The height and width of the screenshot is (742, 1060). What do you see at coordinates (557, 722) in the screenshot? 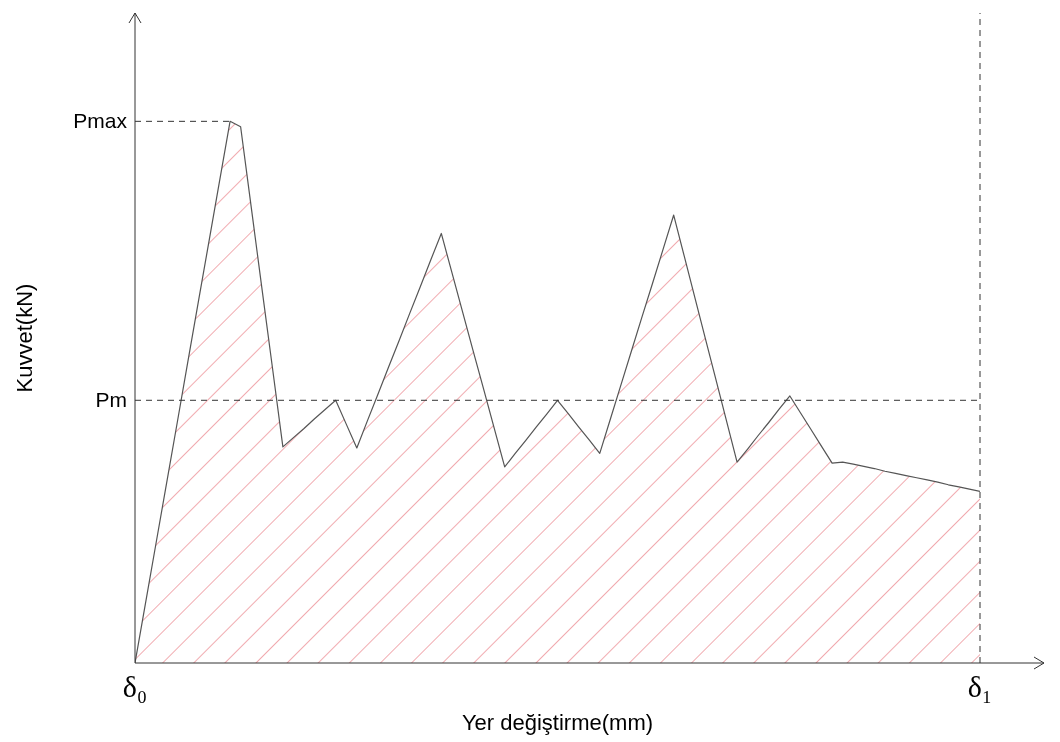
I see `x-axis-title: Yer değiştirme(mm)` at bounding box center [557, 722].